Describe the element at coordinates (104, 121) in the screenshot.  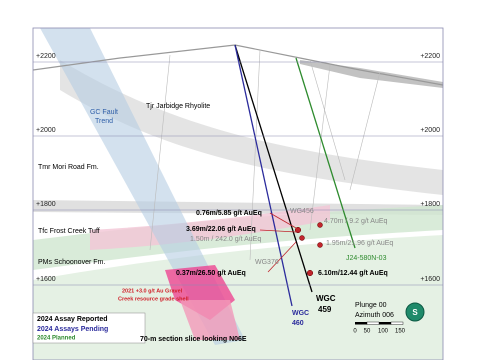
I see `fault-label: Trend` at that location.